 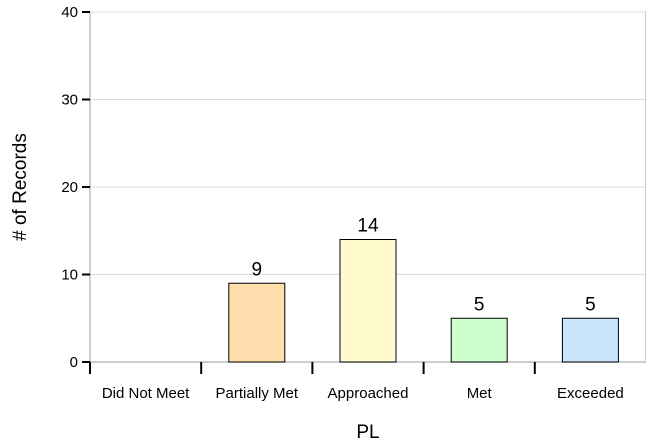 What do you see at coordinates (69, 12) in the screenshot?
I see `y-tick-label: 40` at bounding box center [69, 12].